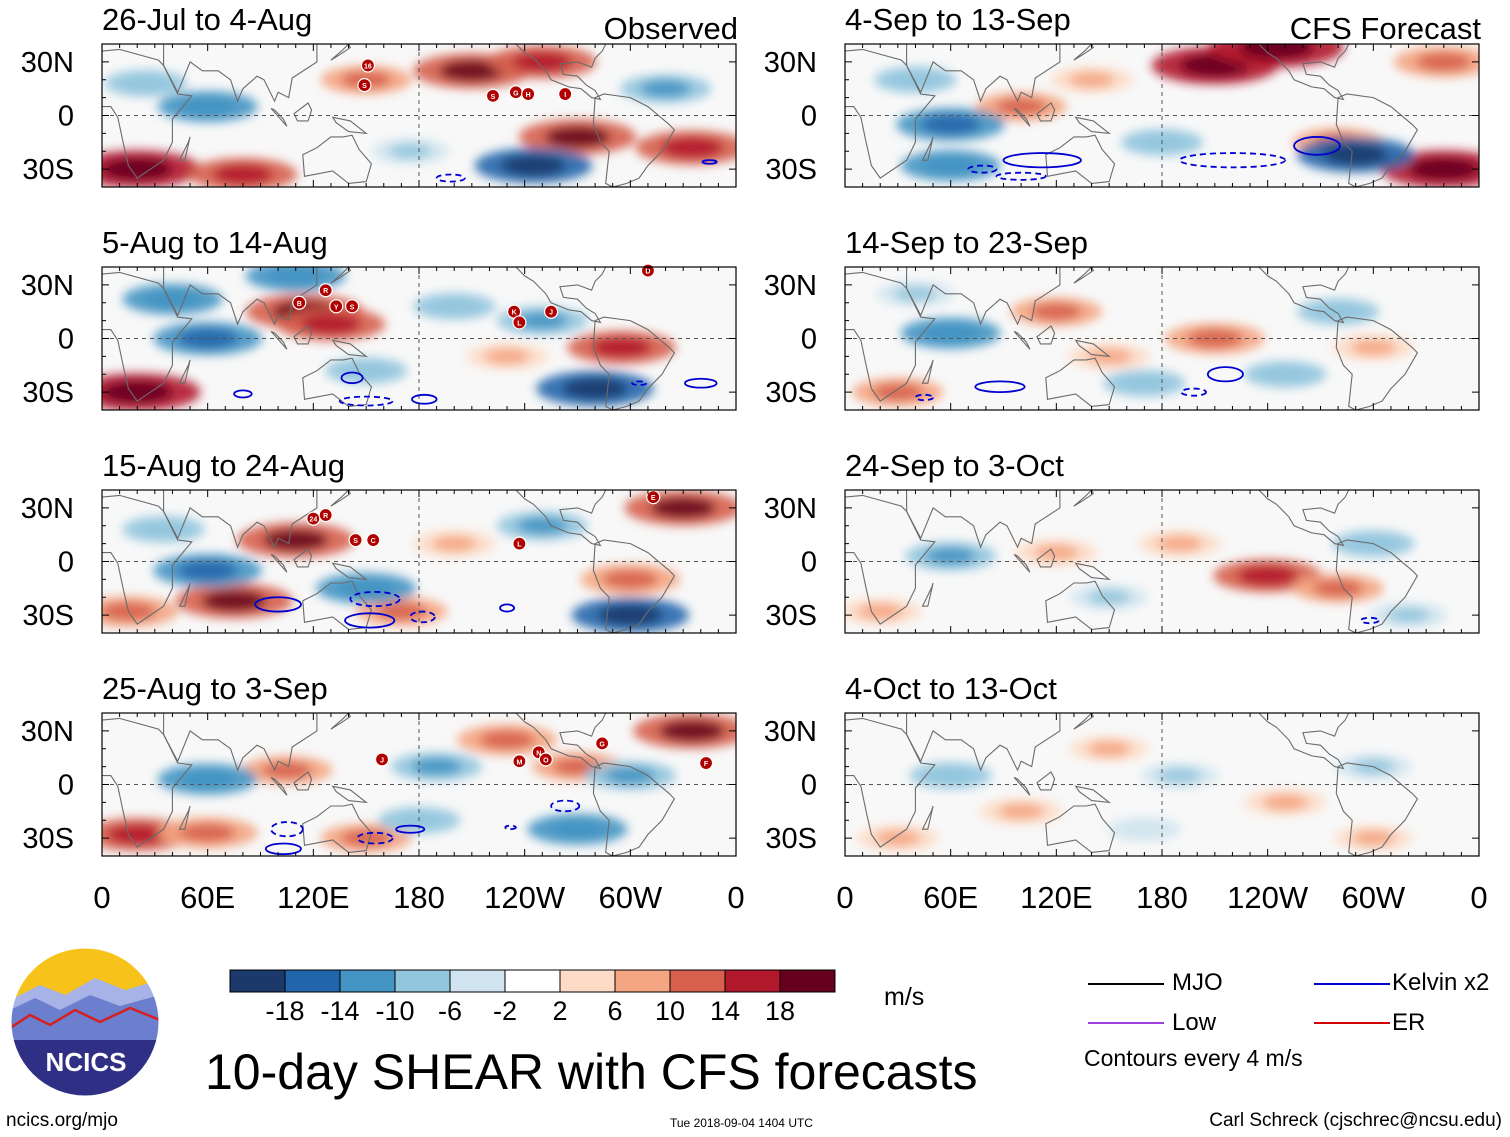 The height and width of the screenshot is (1137, 1510). What do you see at coordinates (1197, 982) in the screenshot?
I see `legend-label-mjo: MJO` at bounding box center [1197, 982].